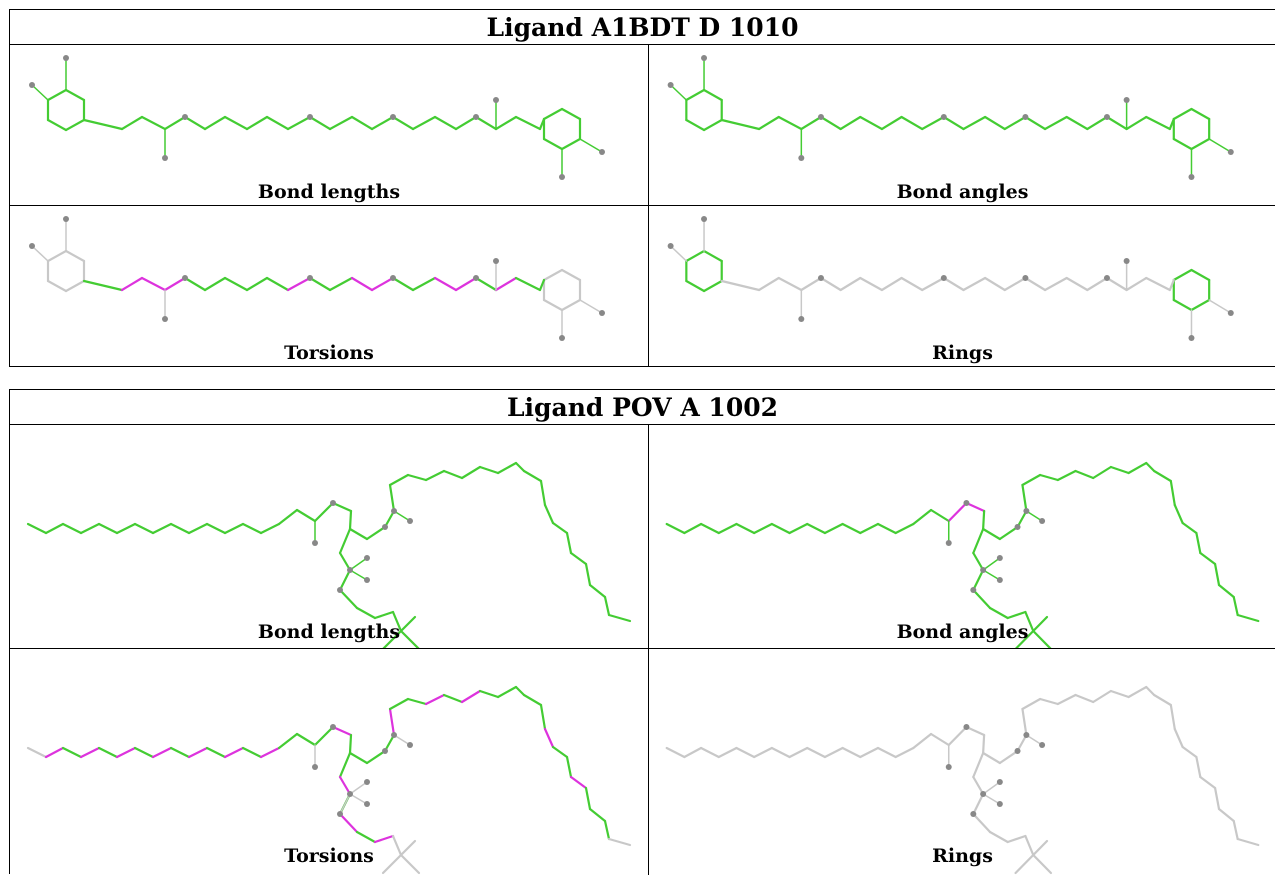 Image resolution: width=1275 pixels, height=875 pixels. Describe the element at coordinates (642, 407) in the screenshot. I see `ligand-title: Ligand POV A 1002` at that location.